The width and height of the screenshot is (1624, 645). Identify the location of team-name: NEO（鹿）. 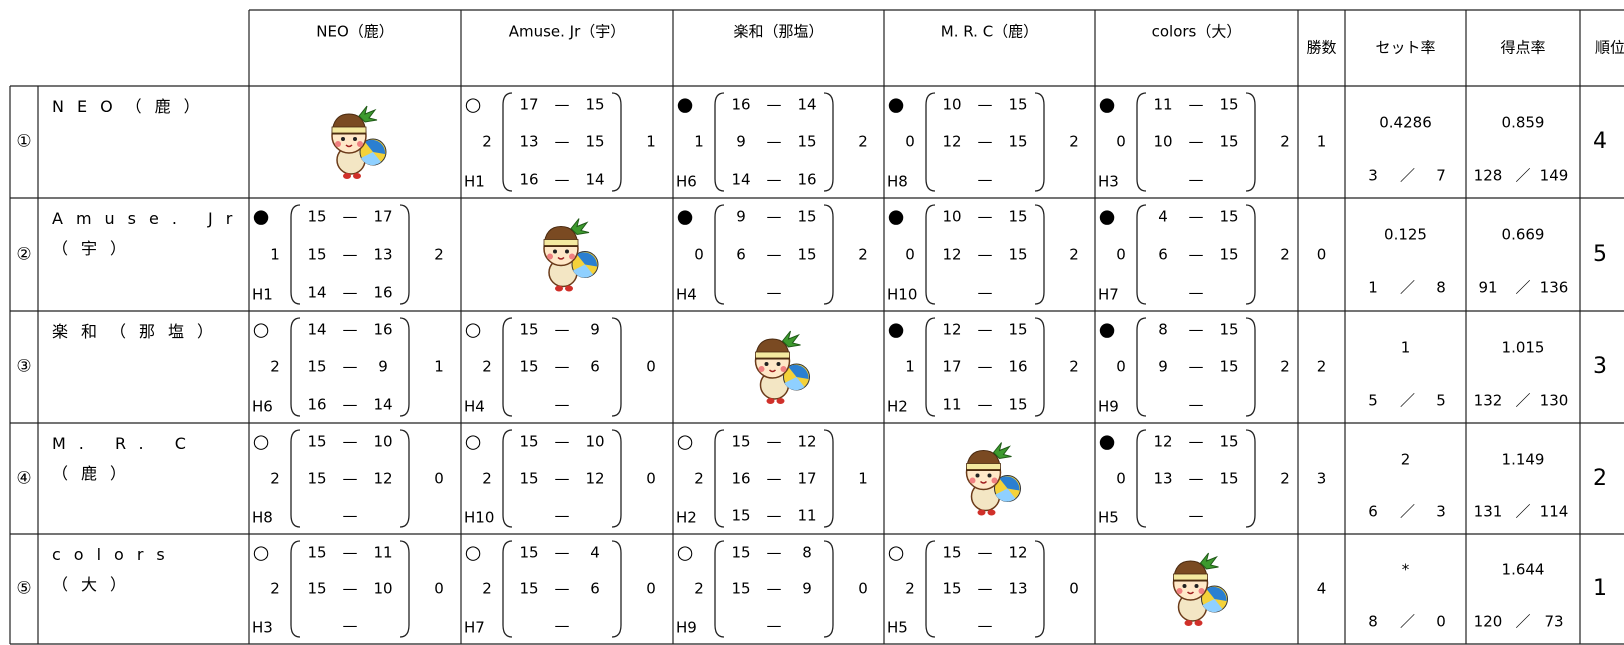
(132, 106).